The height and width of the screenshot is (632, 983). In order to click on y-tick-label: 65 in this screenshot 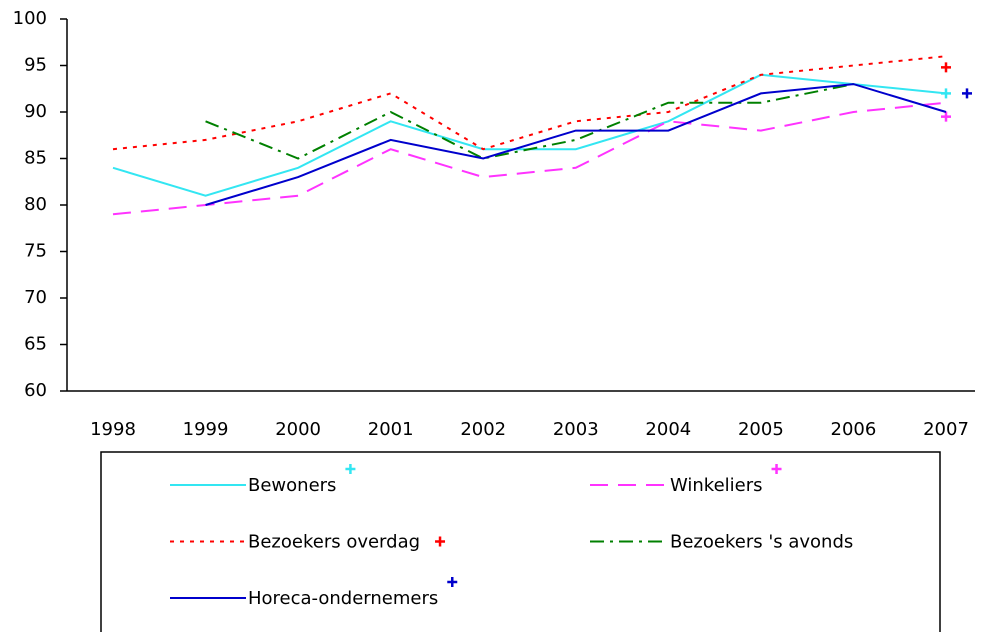, I will do `click(35, 344)`.